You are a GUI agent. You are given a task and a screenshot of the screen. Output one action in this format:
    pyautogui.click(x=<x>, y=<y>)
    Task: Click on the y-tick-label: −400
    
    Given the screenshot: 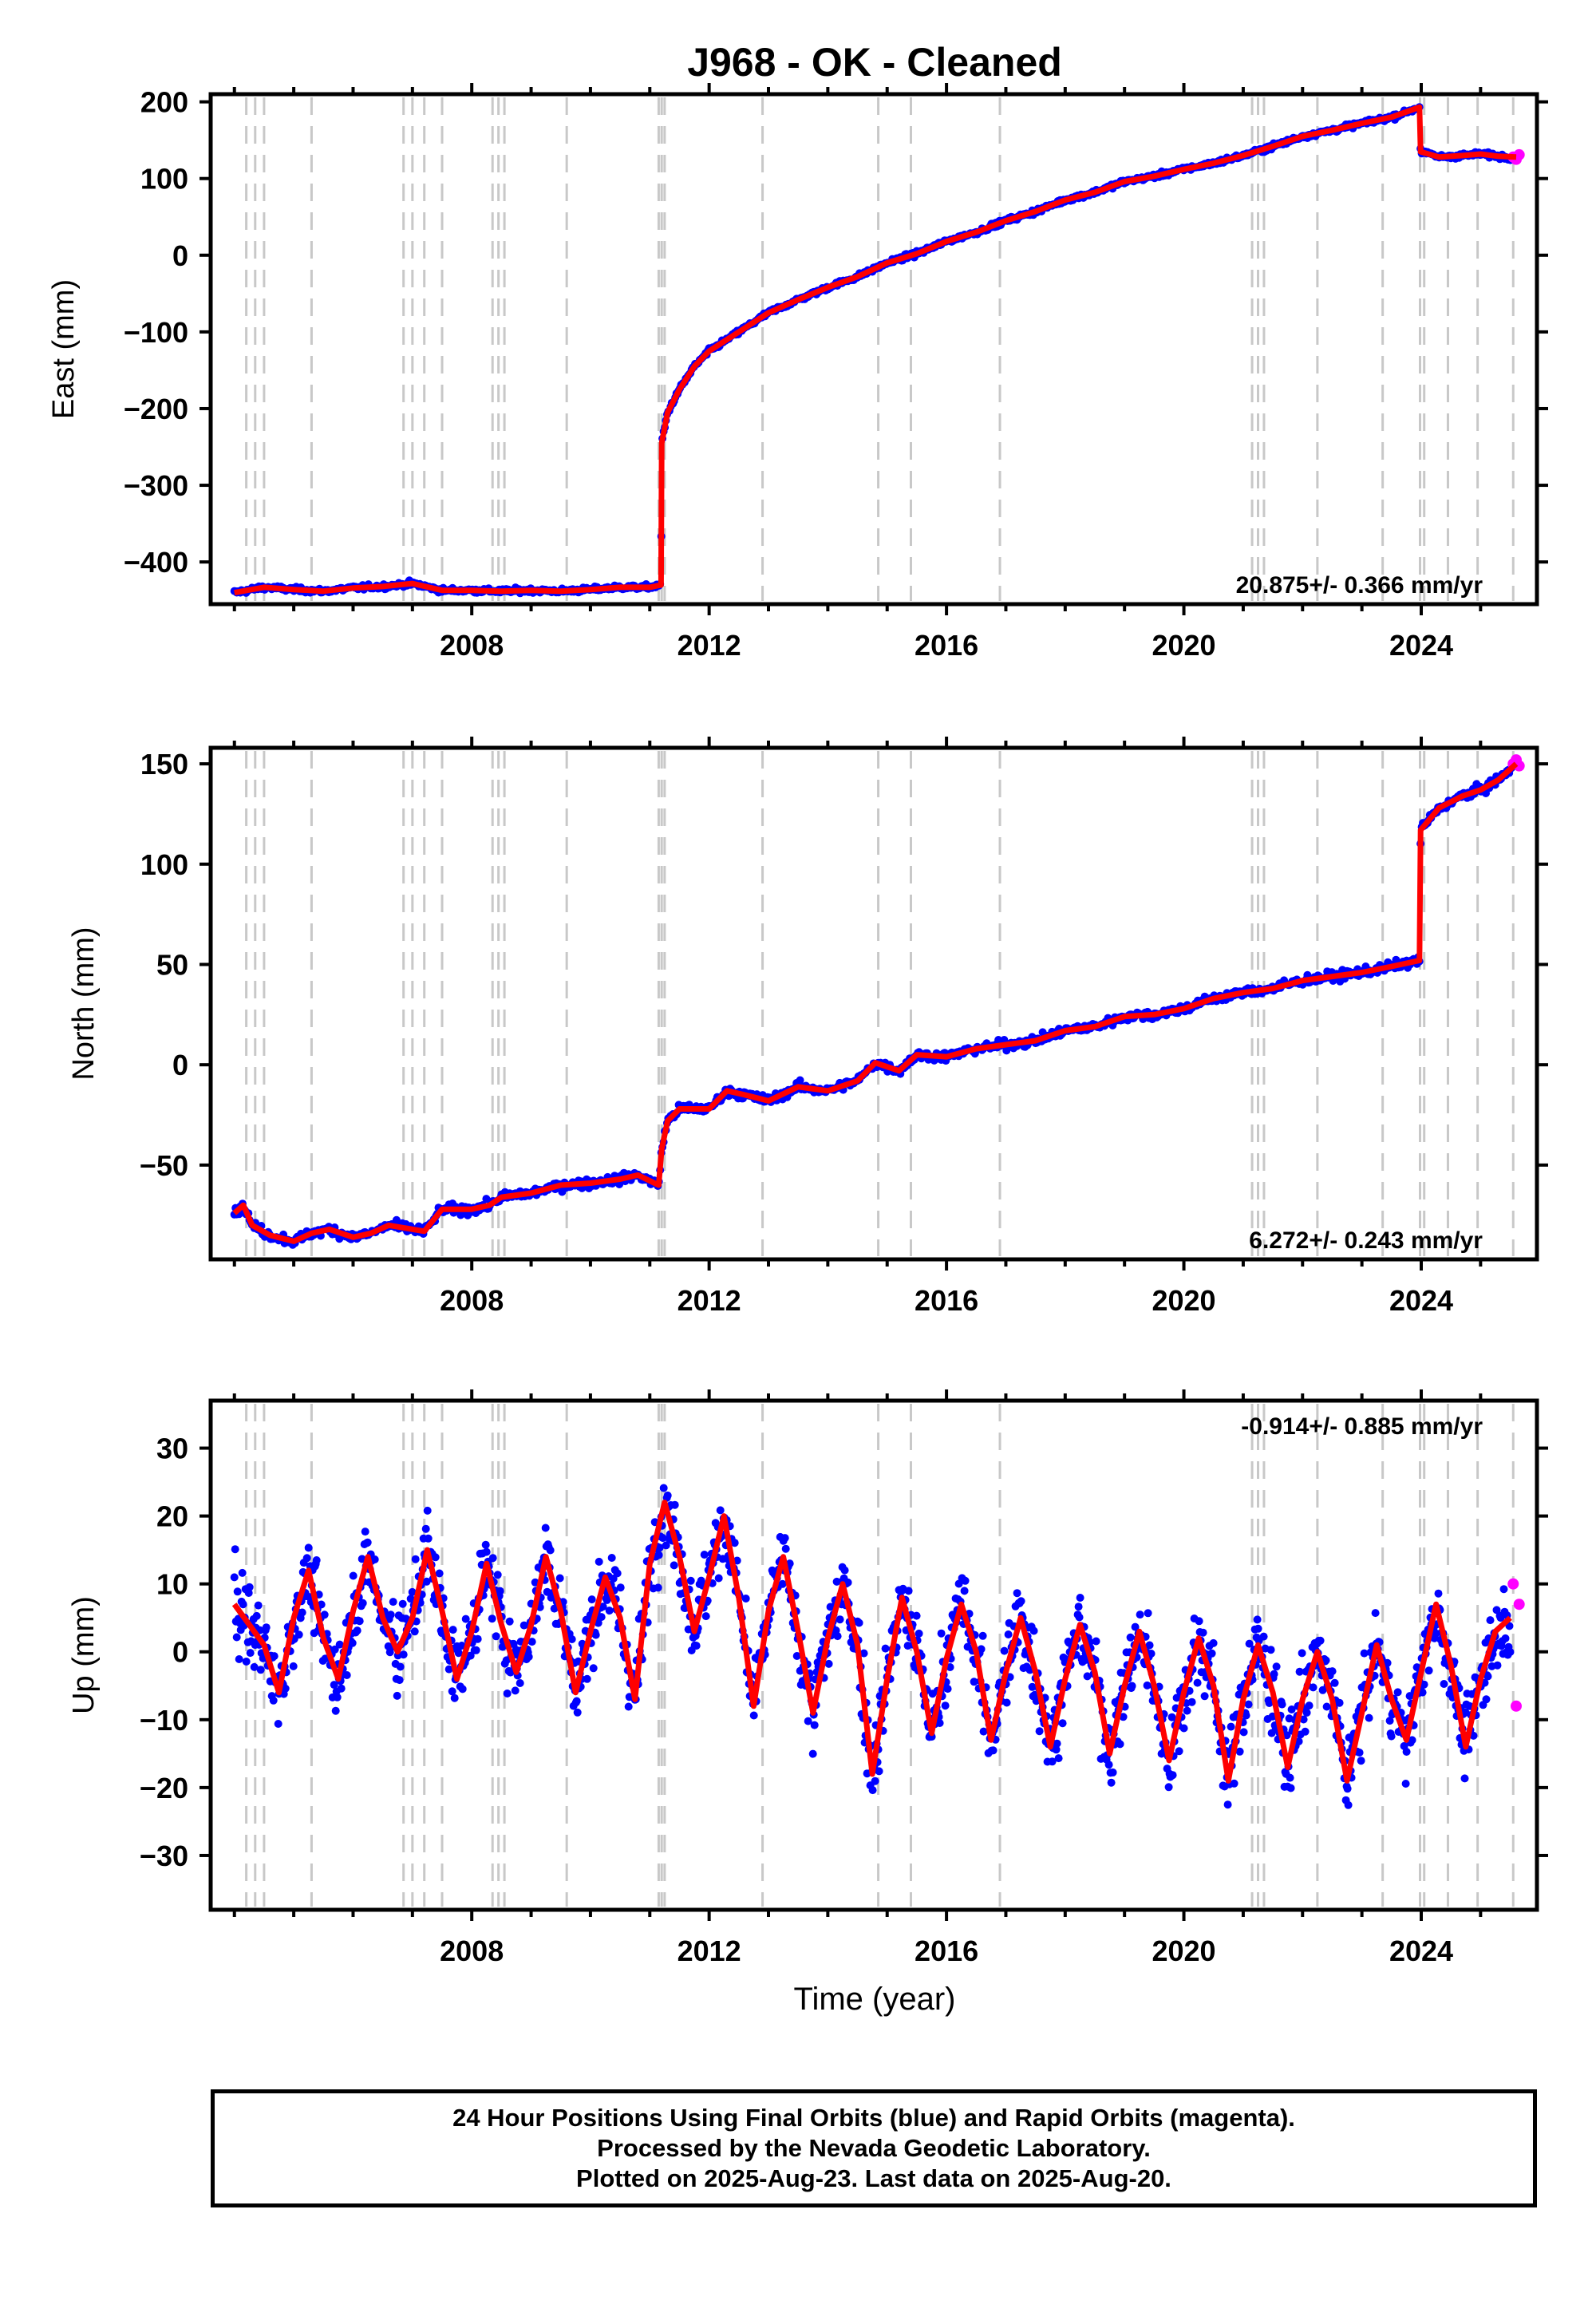 What is the action you would take?
    pyautogui.click(x=156, y=562)
    